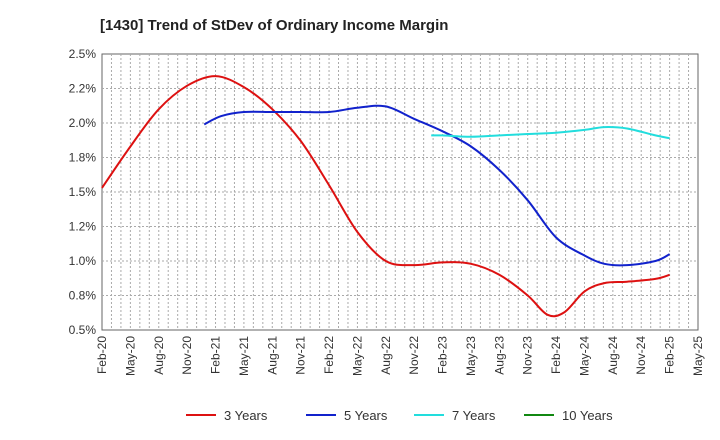 This screenshot has width=720, height=440. I want to click on x-tick-label: Nov-21, so click(301, 355).